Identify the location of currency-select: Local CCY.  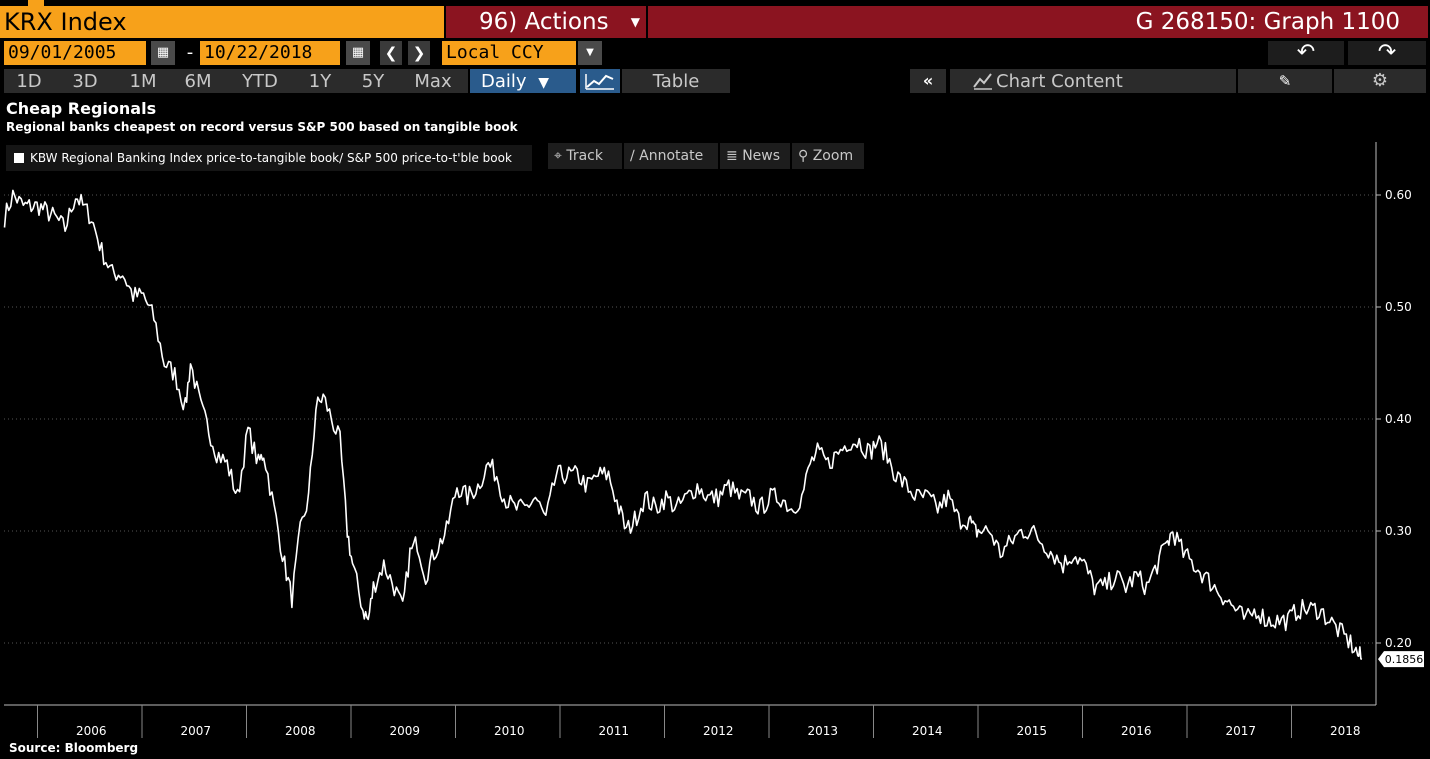
(509, 53).